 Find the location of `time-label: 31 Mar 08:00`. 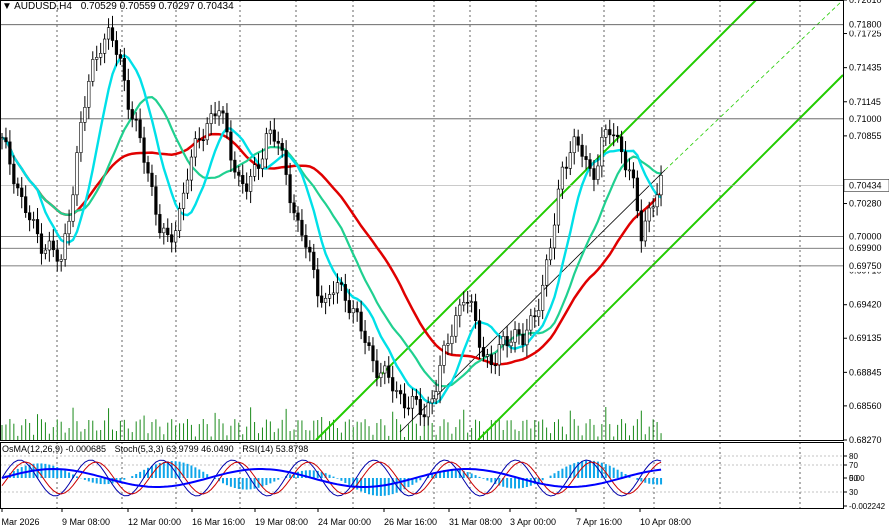

time-label: 31 Mar 08:00 is located at coordinates (475, 522).